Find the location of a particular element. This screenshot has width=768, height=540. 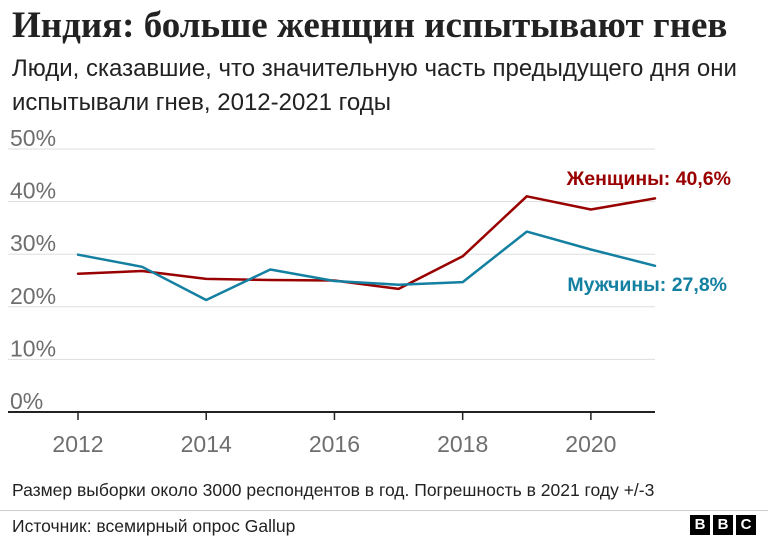

series-line-women is located at coordinates (366, 243).